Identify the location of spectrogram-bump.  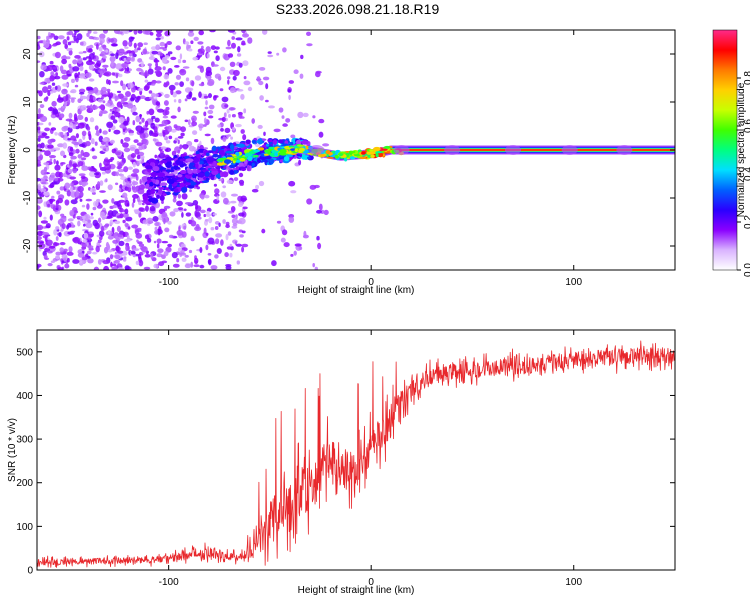
(401, 150).